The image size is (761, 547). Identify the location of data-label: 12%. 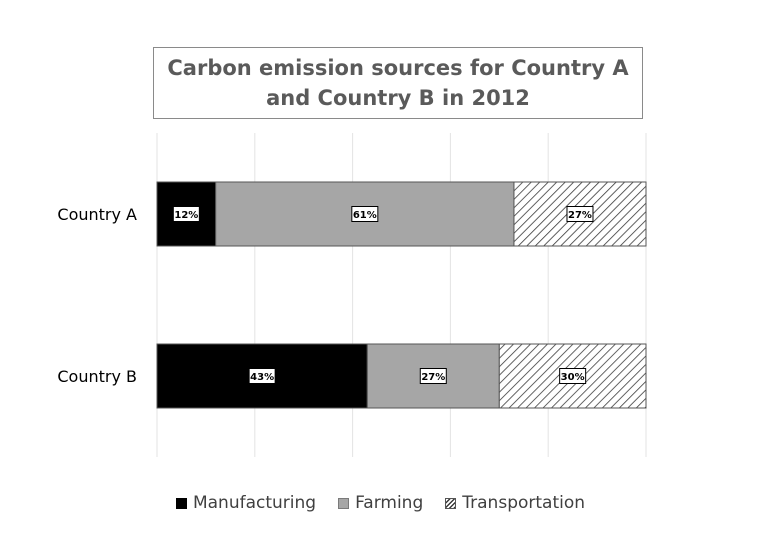
(186, 215).